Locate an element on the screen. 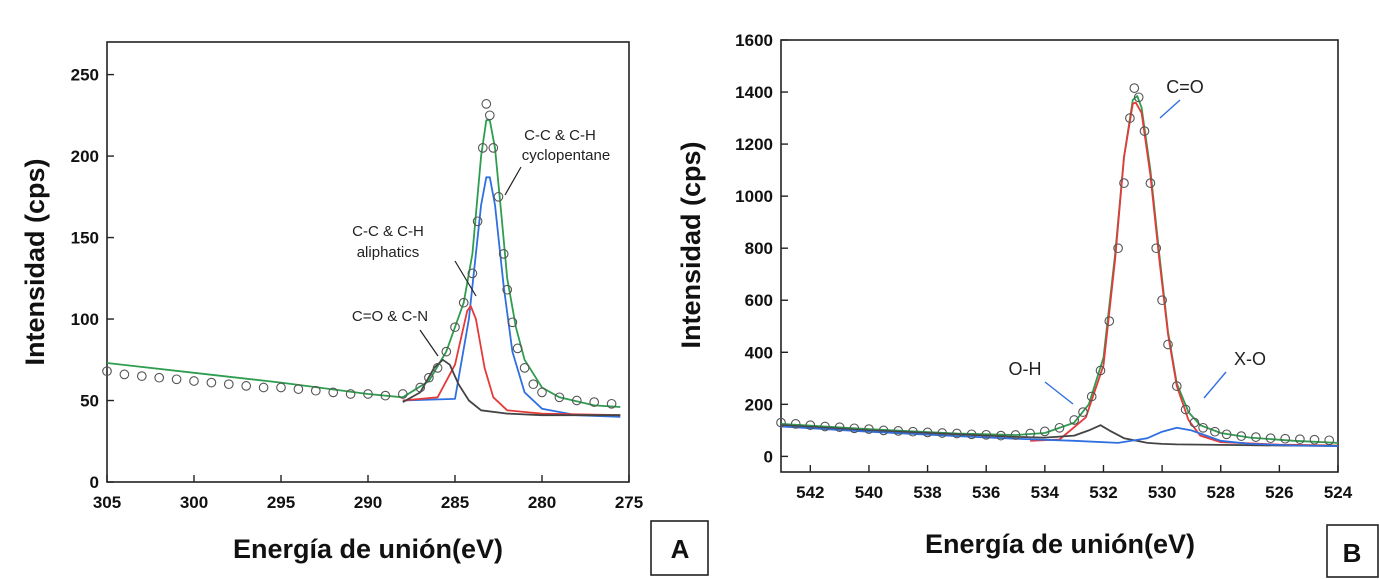 This screenshot has height=579, width=1379. fit-line-secondary-a is located at coordinates (511, 361).